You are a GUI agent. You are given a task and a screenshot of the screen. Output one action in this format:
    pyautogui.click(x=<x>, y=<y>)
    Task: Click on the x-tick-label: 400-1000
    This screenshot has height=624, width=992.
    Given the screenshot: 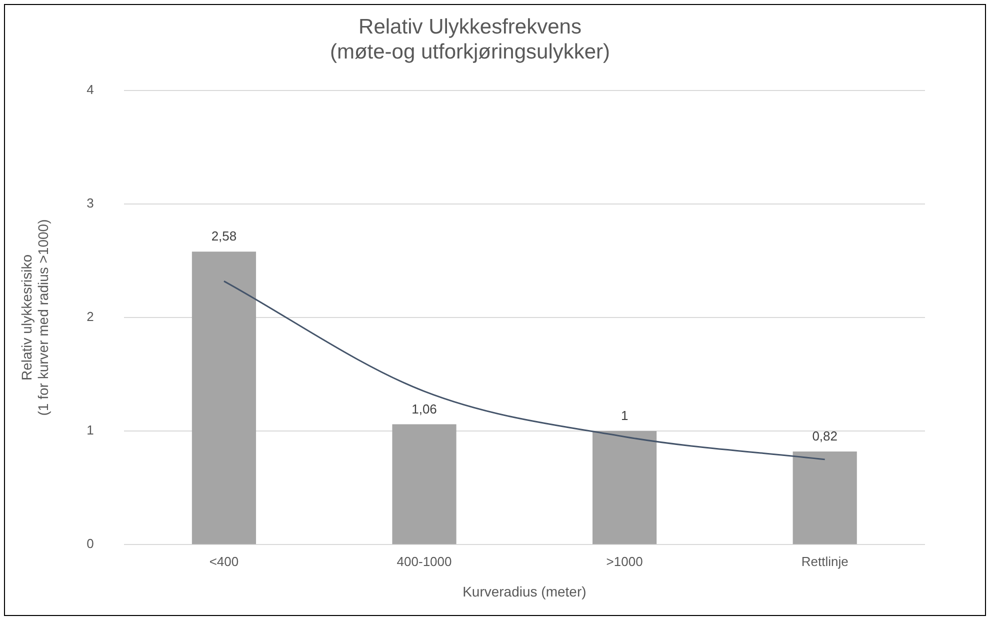 What is the action you would take?
    pyautogui.click(x=424, y=561)
    